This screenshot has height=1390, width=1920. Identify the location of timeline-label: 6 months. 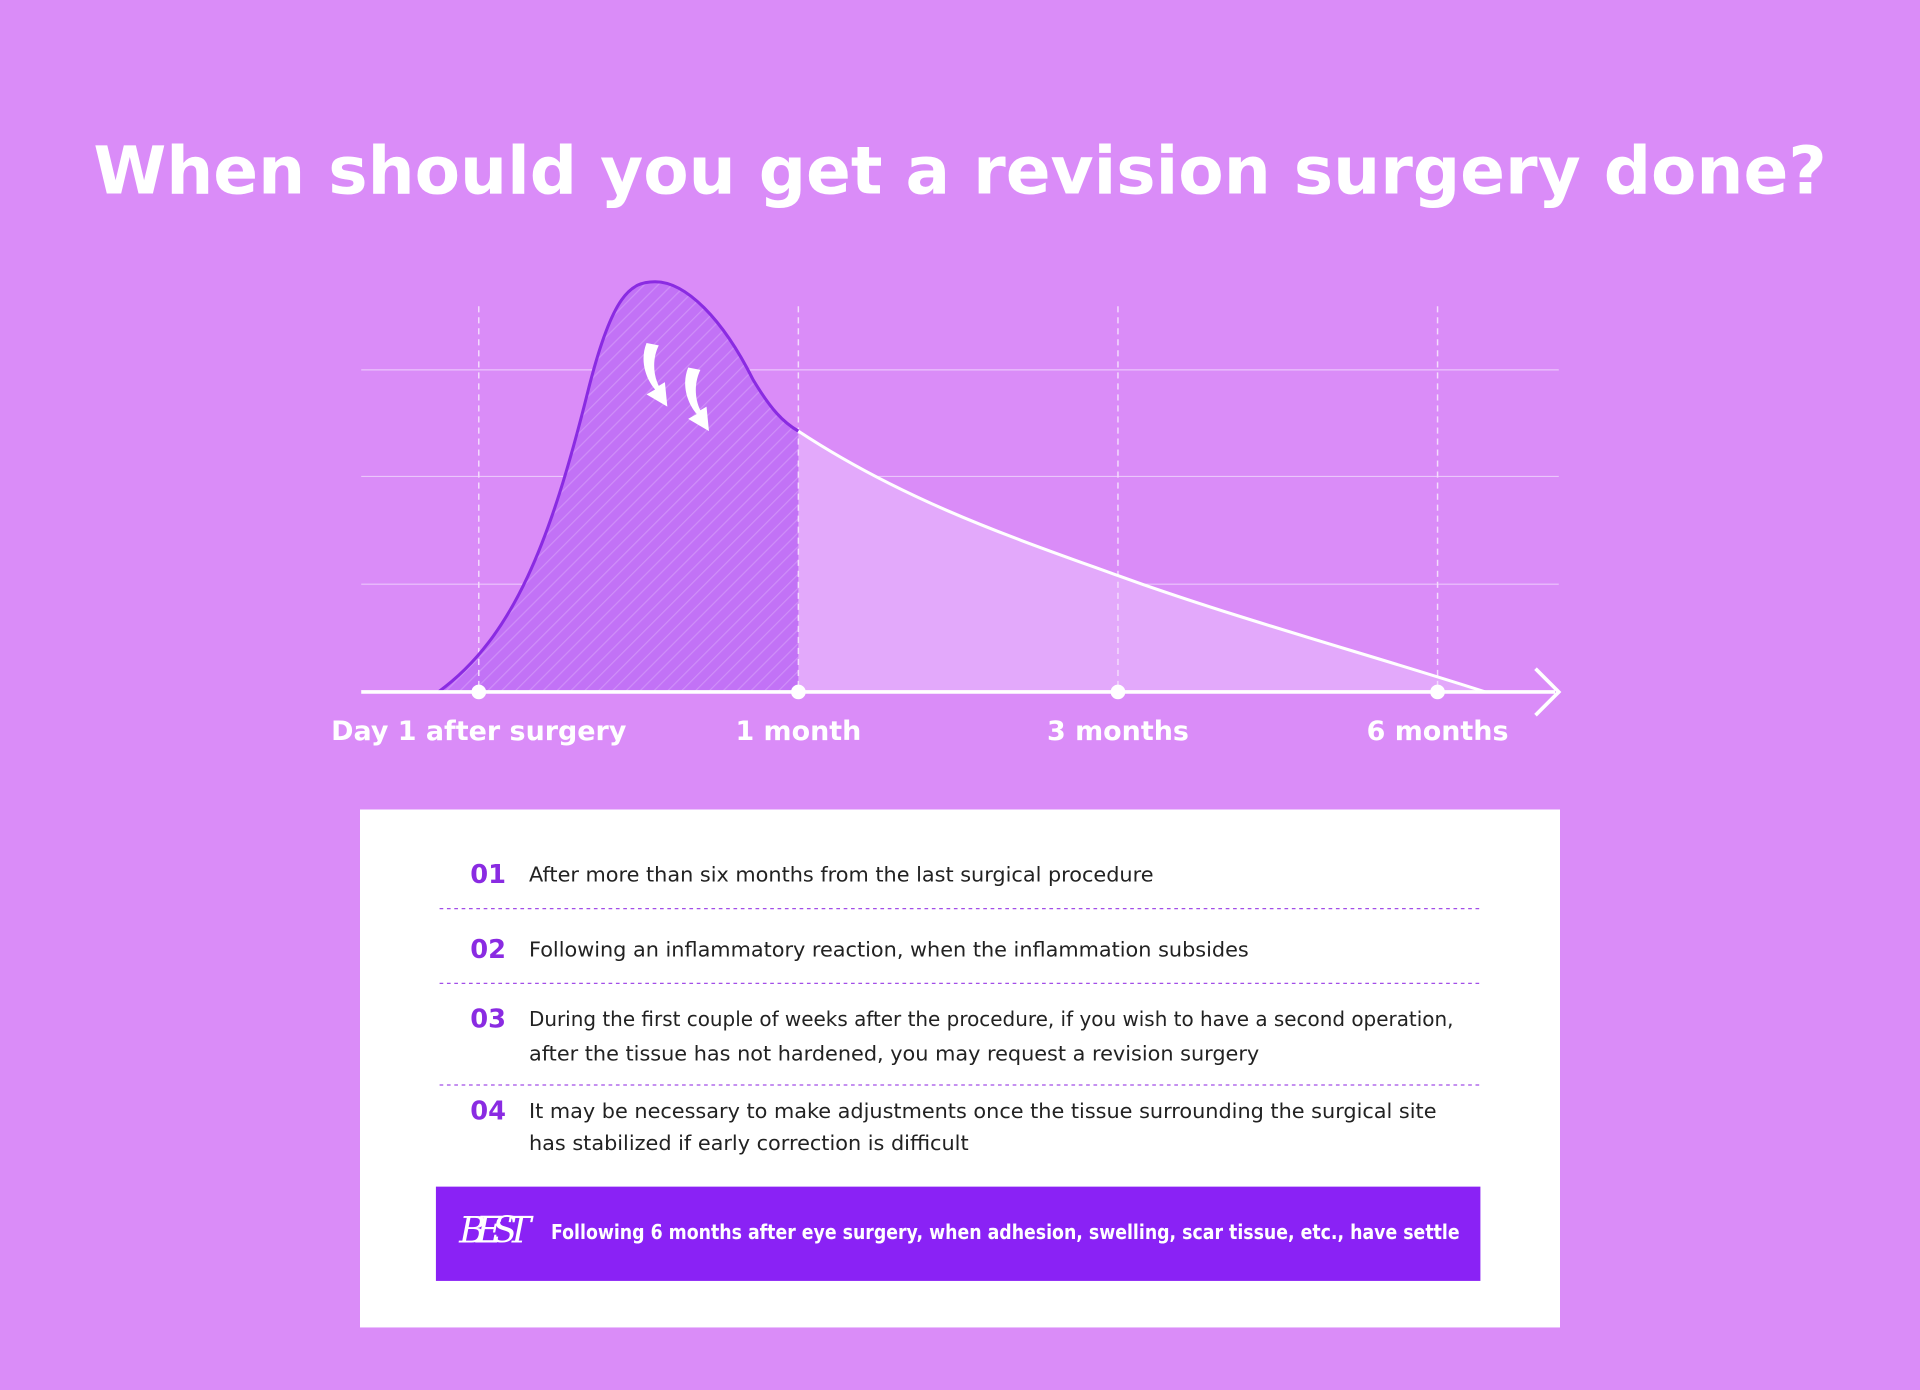
(1438, 731).